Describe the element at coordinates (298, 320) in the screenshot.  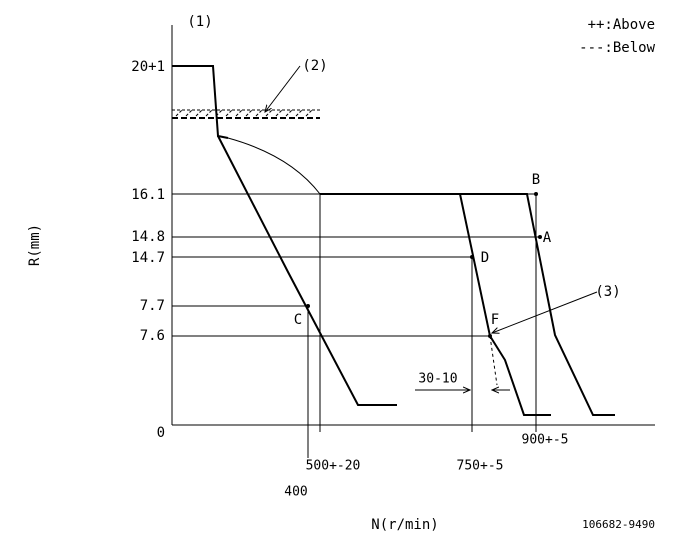
I see `point-label: C` at that location.